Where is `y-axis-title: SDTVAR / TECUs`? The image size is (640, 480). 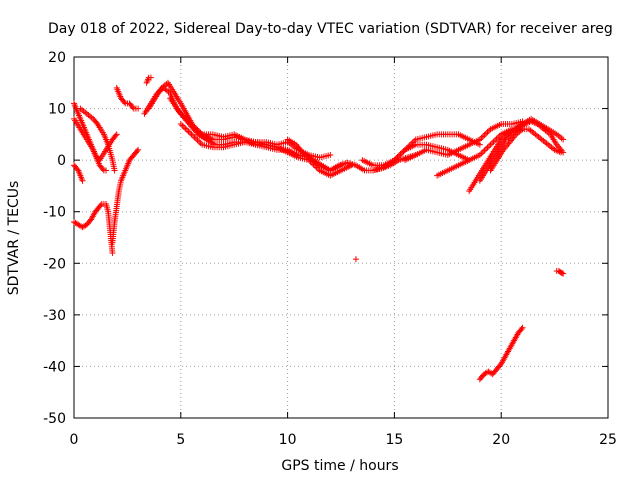
y-axis-title: SDTVAR / TECUs is located at coordinates (14, 238).